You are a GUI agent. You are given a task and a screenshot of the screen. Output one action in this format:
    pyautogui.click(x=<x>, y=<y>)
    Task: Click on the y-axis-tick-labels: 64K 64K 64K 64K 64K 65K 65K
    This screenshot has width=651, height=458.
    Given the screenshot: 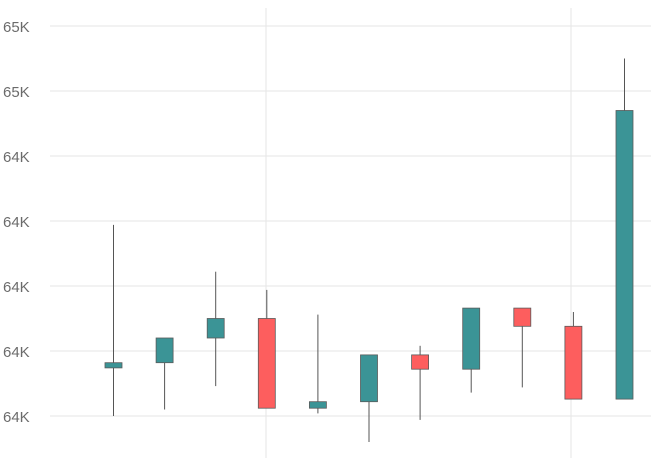 What is the action you would take?
    pyautogui.click(x=16, y=222)
    